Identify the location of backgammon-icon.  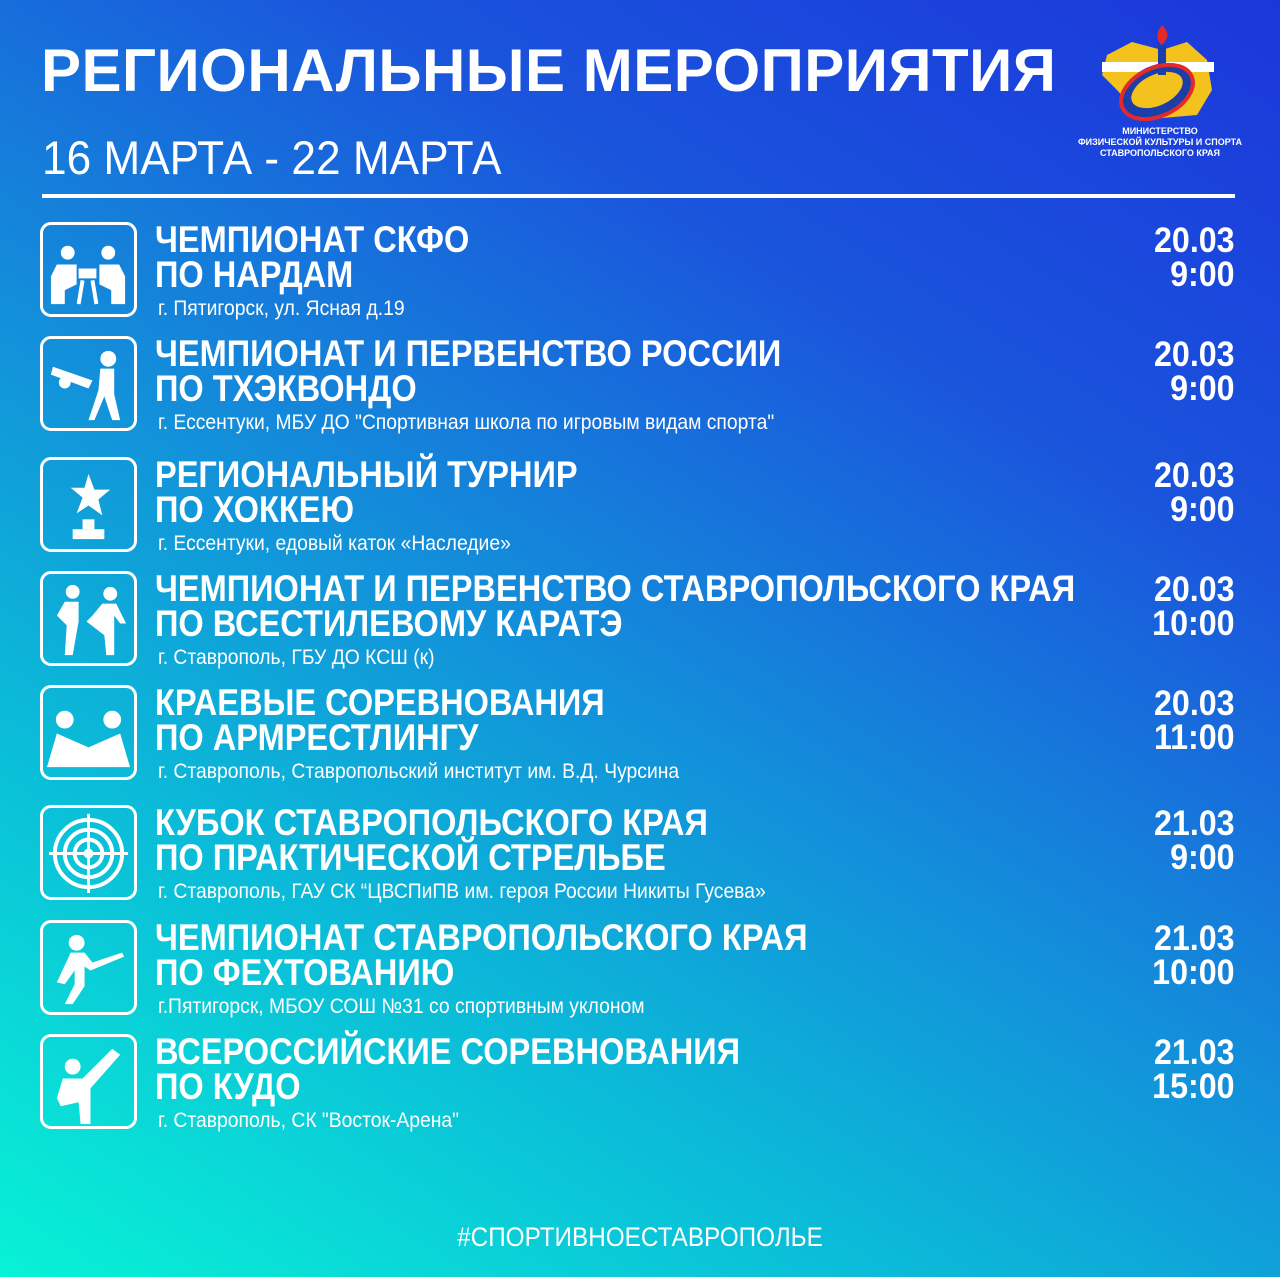
(88, 269).